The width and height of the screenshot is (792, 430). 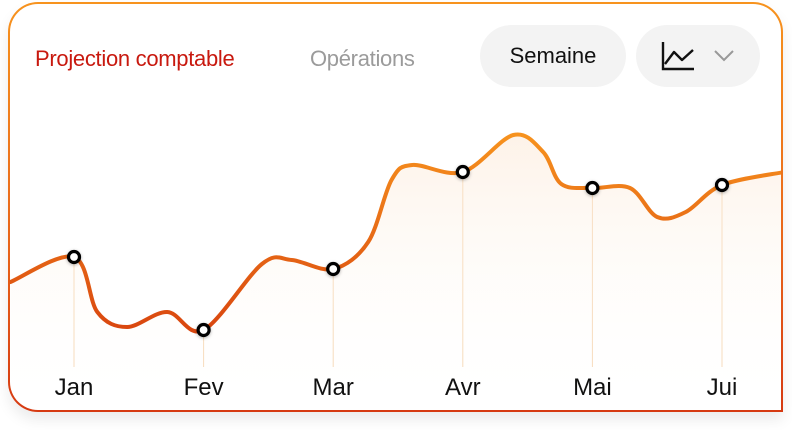 What do you see at coordinates (362, 58) in the screenshot?
I see `tab-operations: Opérations` at bounding box center [362, 58].